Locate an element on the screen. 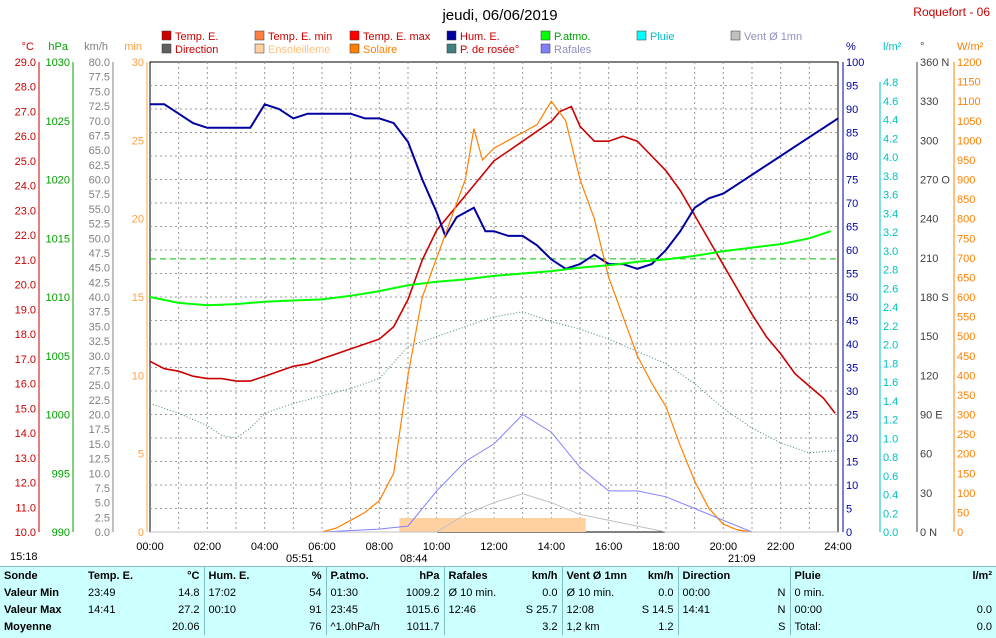 Image resolution: width=996 pixels, height=638 pixels. sun-tick-label: 0 is located at coordinates (141, 533).